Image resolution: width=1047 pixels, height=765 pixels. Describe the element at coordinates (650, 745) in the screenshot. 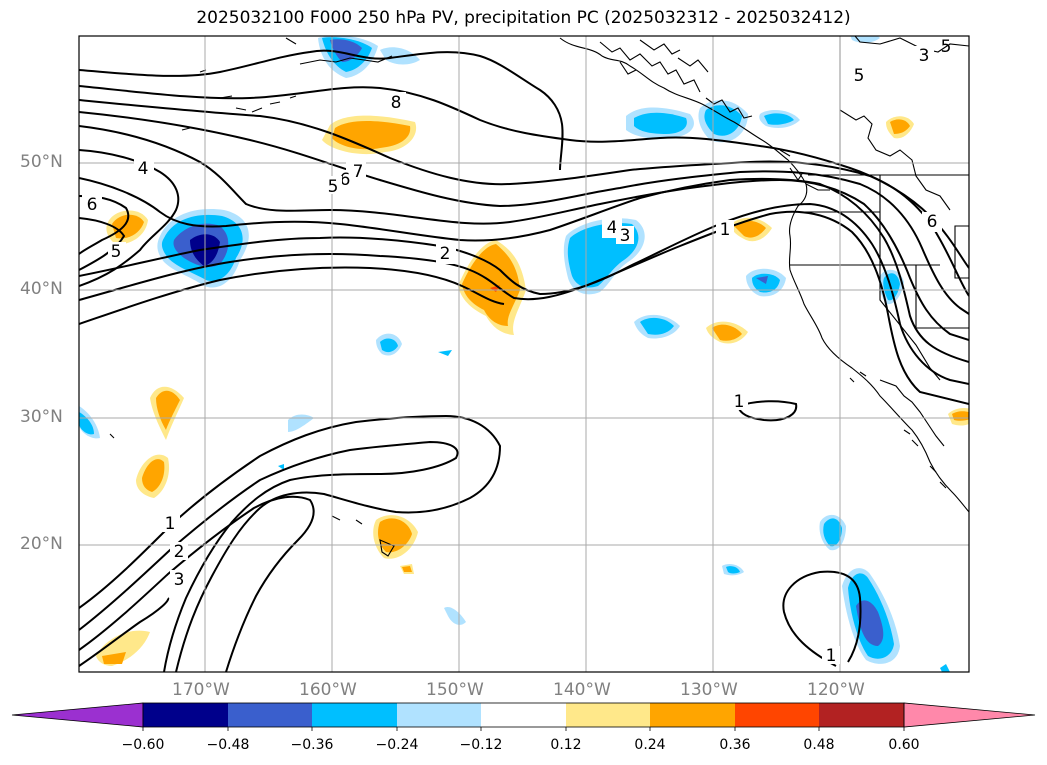

I see `colorbar-tick-label: 0.24` at that location.